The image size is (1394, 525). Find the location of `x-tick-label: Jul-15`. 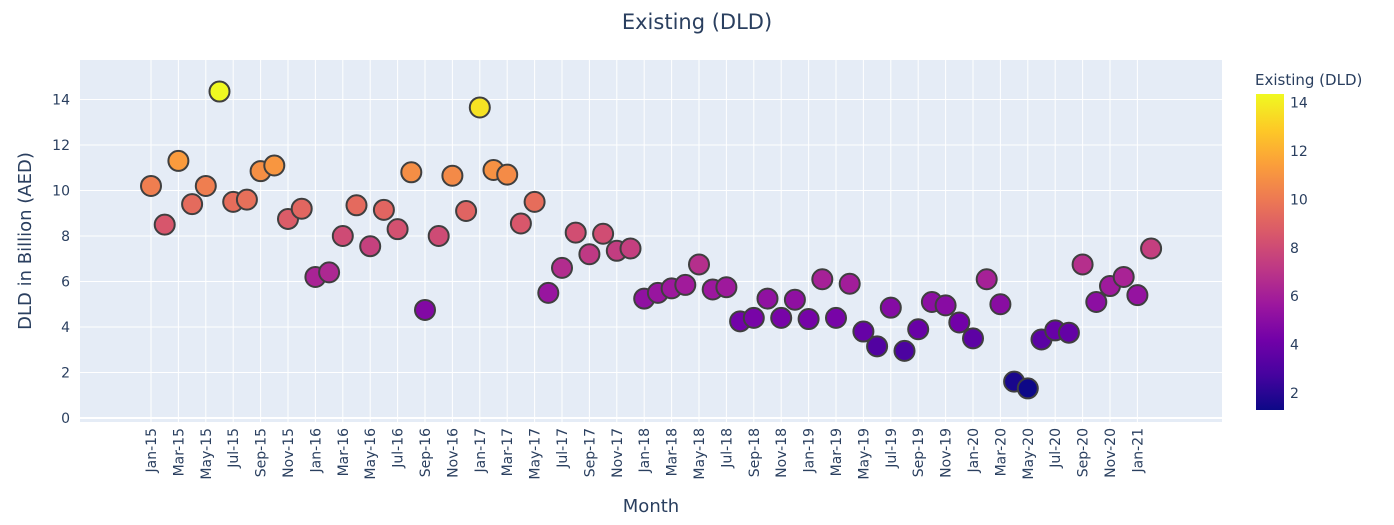

x-tick-label: Jul-15 is located at coordinates (234, 448).